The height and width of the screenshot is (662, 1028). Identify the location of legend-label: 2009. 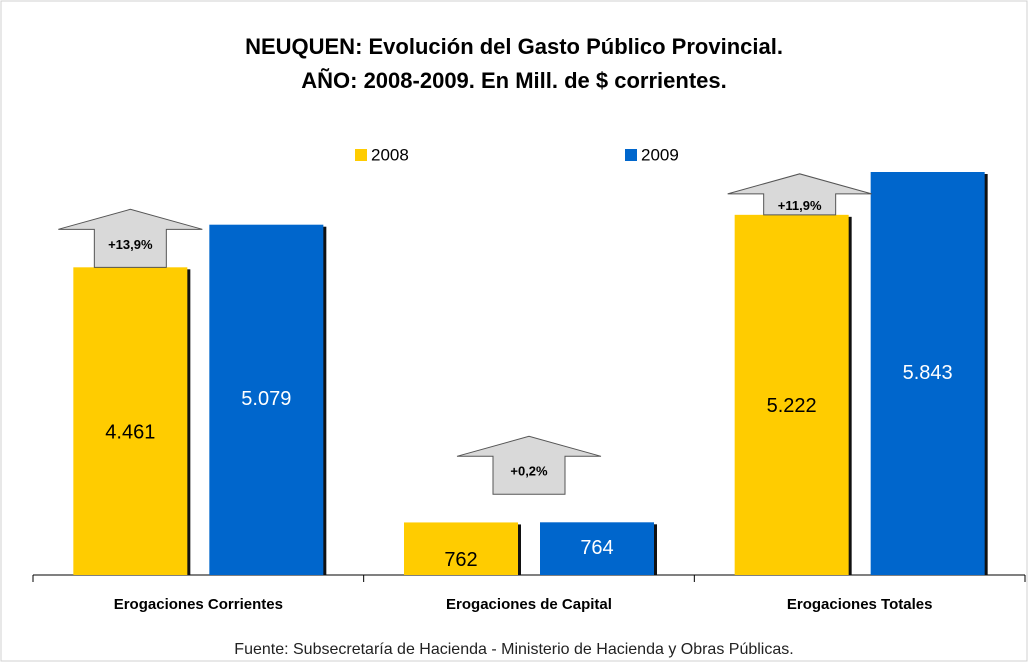
(660, 154).